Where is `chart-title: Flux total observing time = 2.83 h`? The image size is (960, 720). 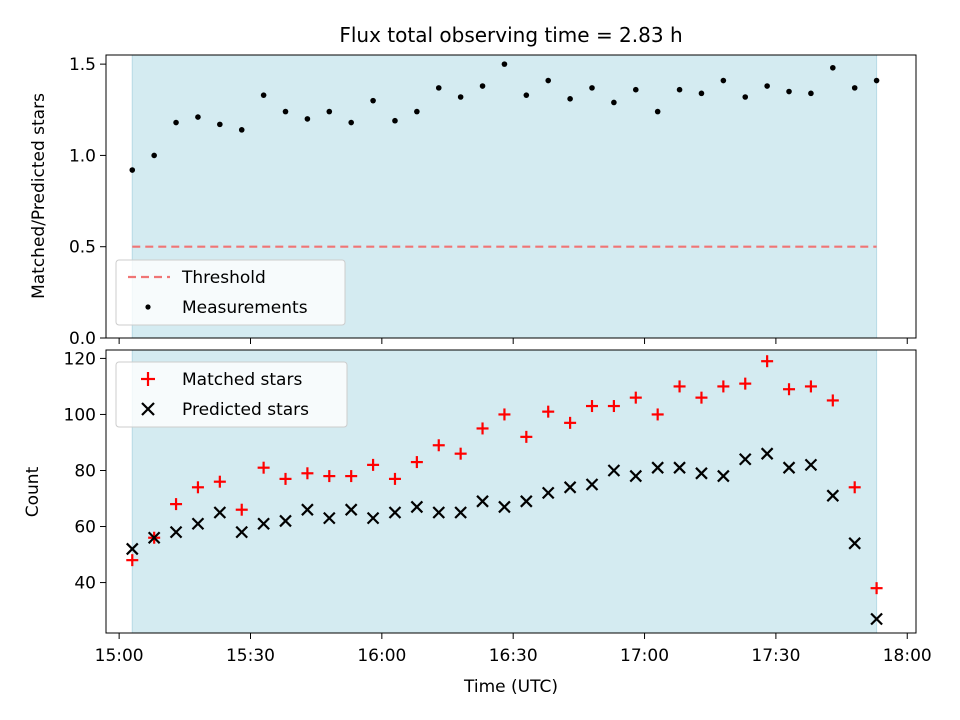 chart-title: Flux total observing time = 2.83 h is located at coordinates (510, 35).